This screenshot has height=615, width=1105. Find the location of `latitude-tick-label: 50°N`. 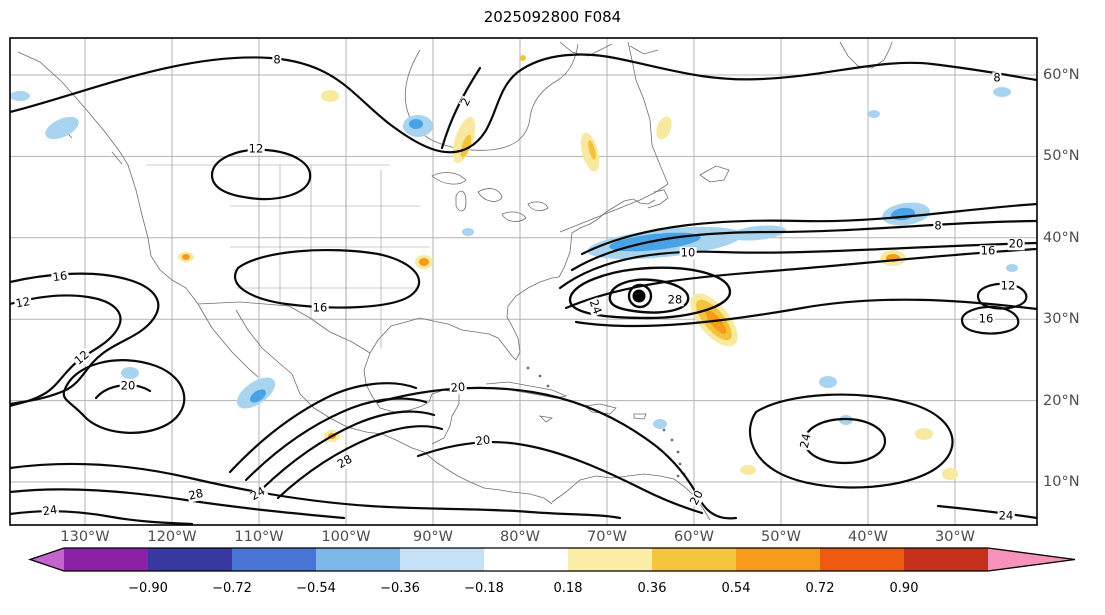

latitude-tick-label: 50°N is located at coordinates (1061, 156).